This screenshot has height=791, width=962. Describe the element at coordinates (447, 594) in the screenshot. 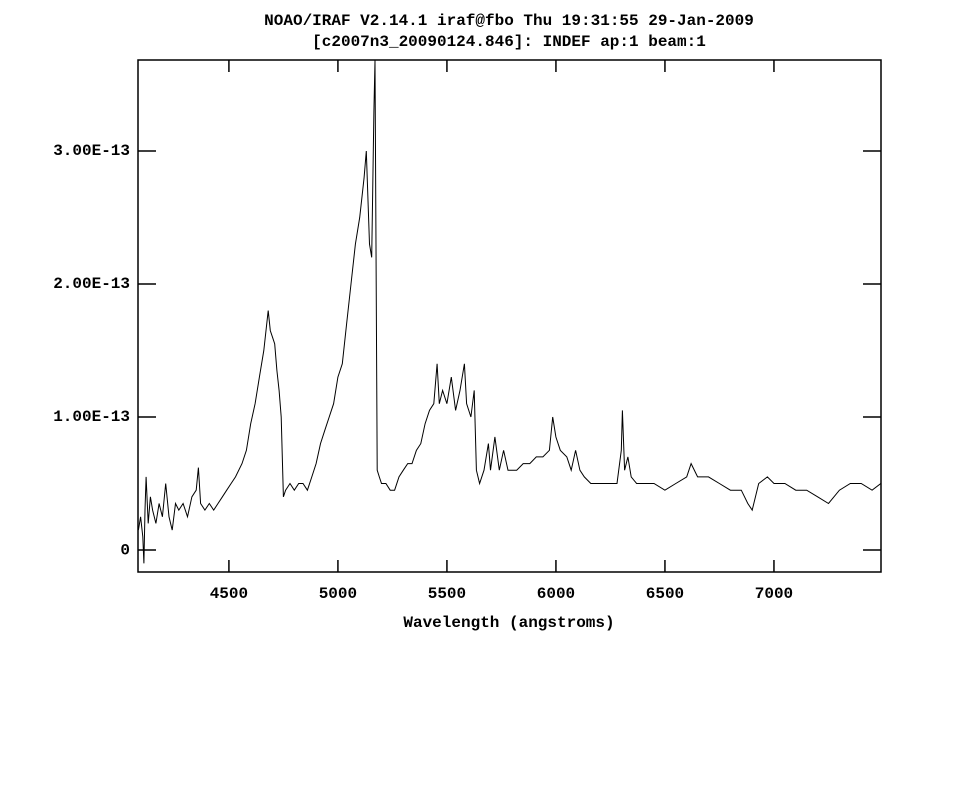

I see `x-tick-label: 5500` at that location.